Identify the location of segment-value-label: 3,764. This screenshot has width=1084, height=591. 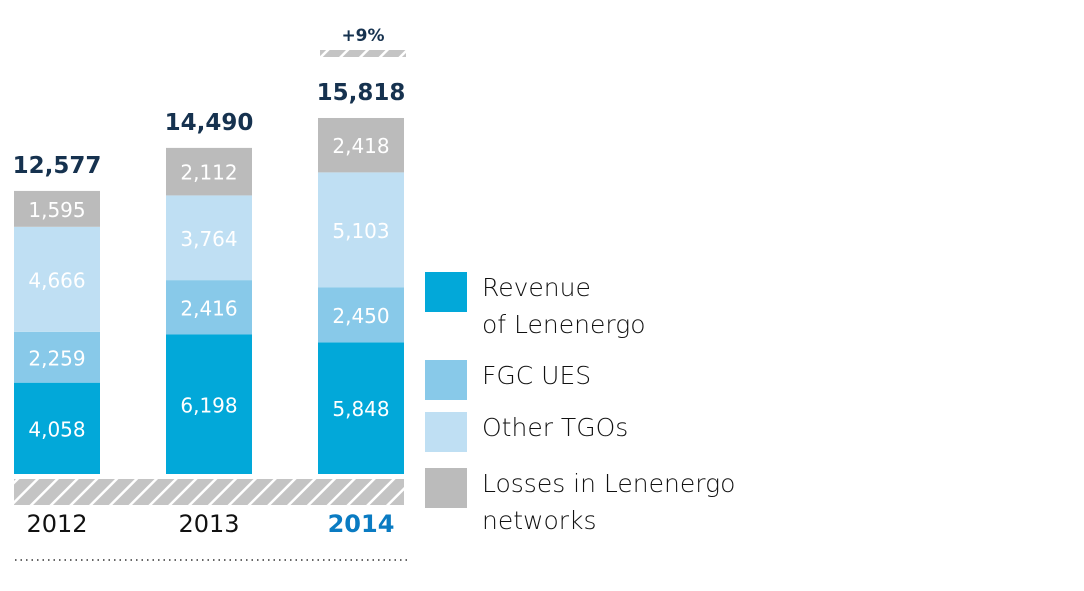
(208, 239).